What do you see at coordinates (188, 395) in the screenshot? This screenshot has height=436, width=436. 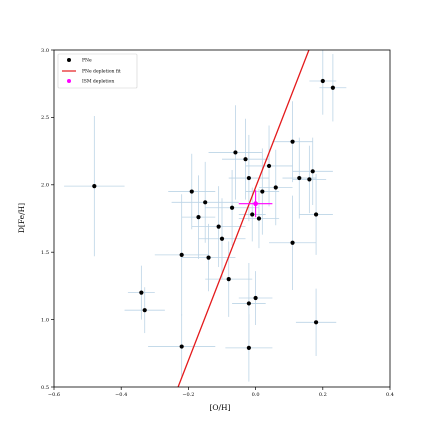 I see `x-tick-label-2: −0.2` at bounding box center [188, 395].